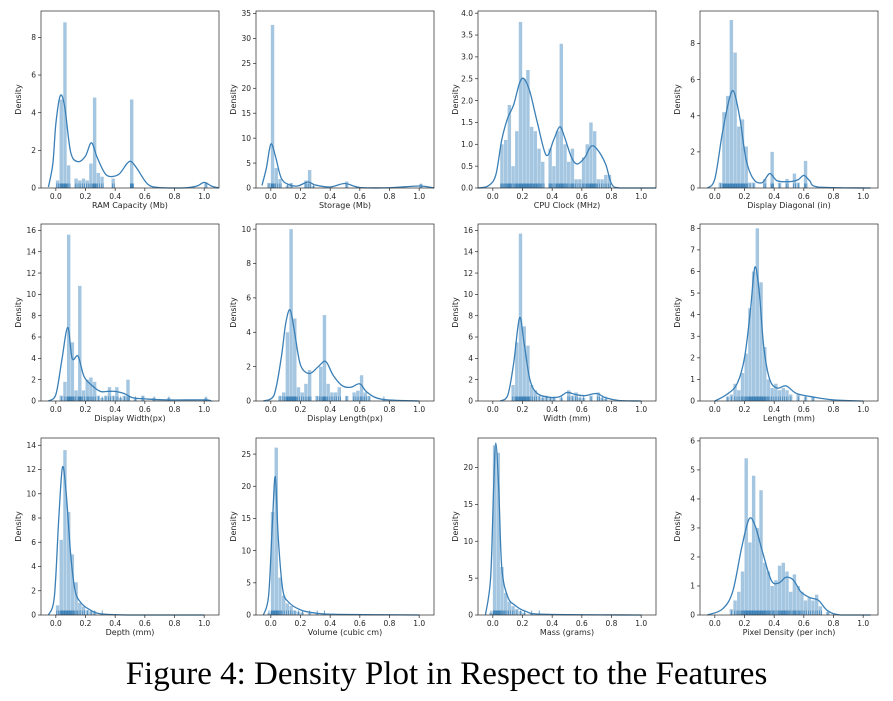 Image resolution: width=893 pixels, height=701 pixels. Describe the element at coordinates (467, 13) in the screenshot. I see `y-tick-label: 4.0` at that location.